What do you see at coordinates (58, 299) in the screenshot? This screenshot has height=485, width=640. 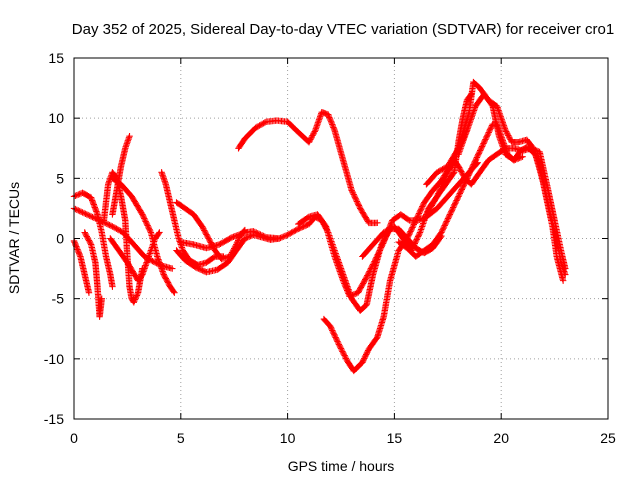 I see `y-tick-label: -5` at bounding box center [58, 299].